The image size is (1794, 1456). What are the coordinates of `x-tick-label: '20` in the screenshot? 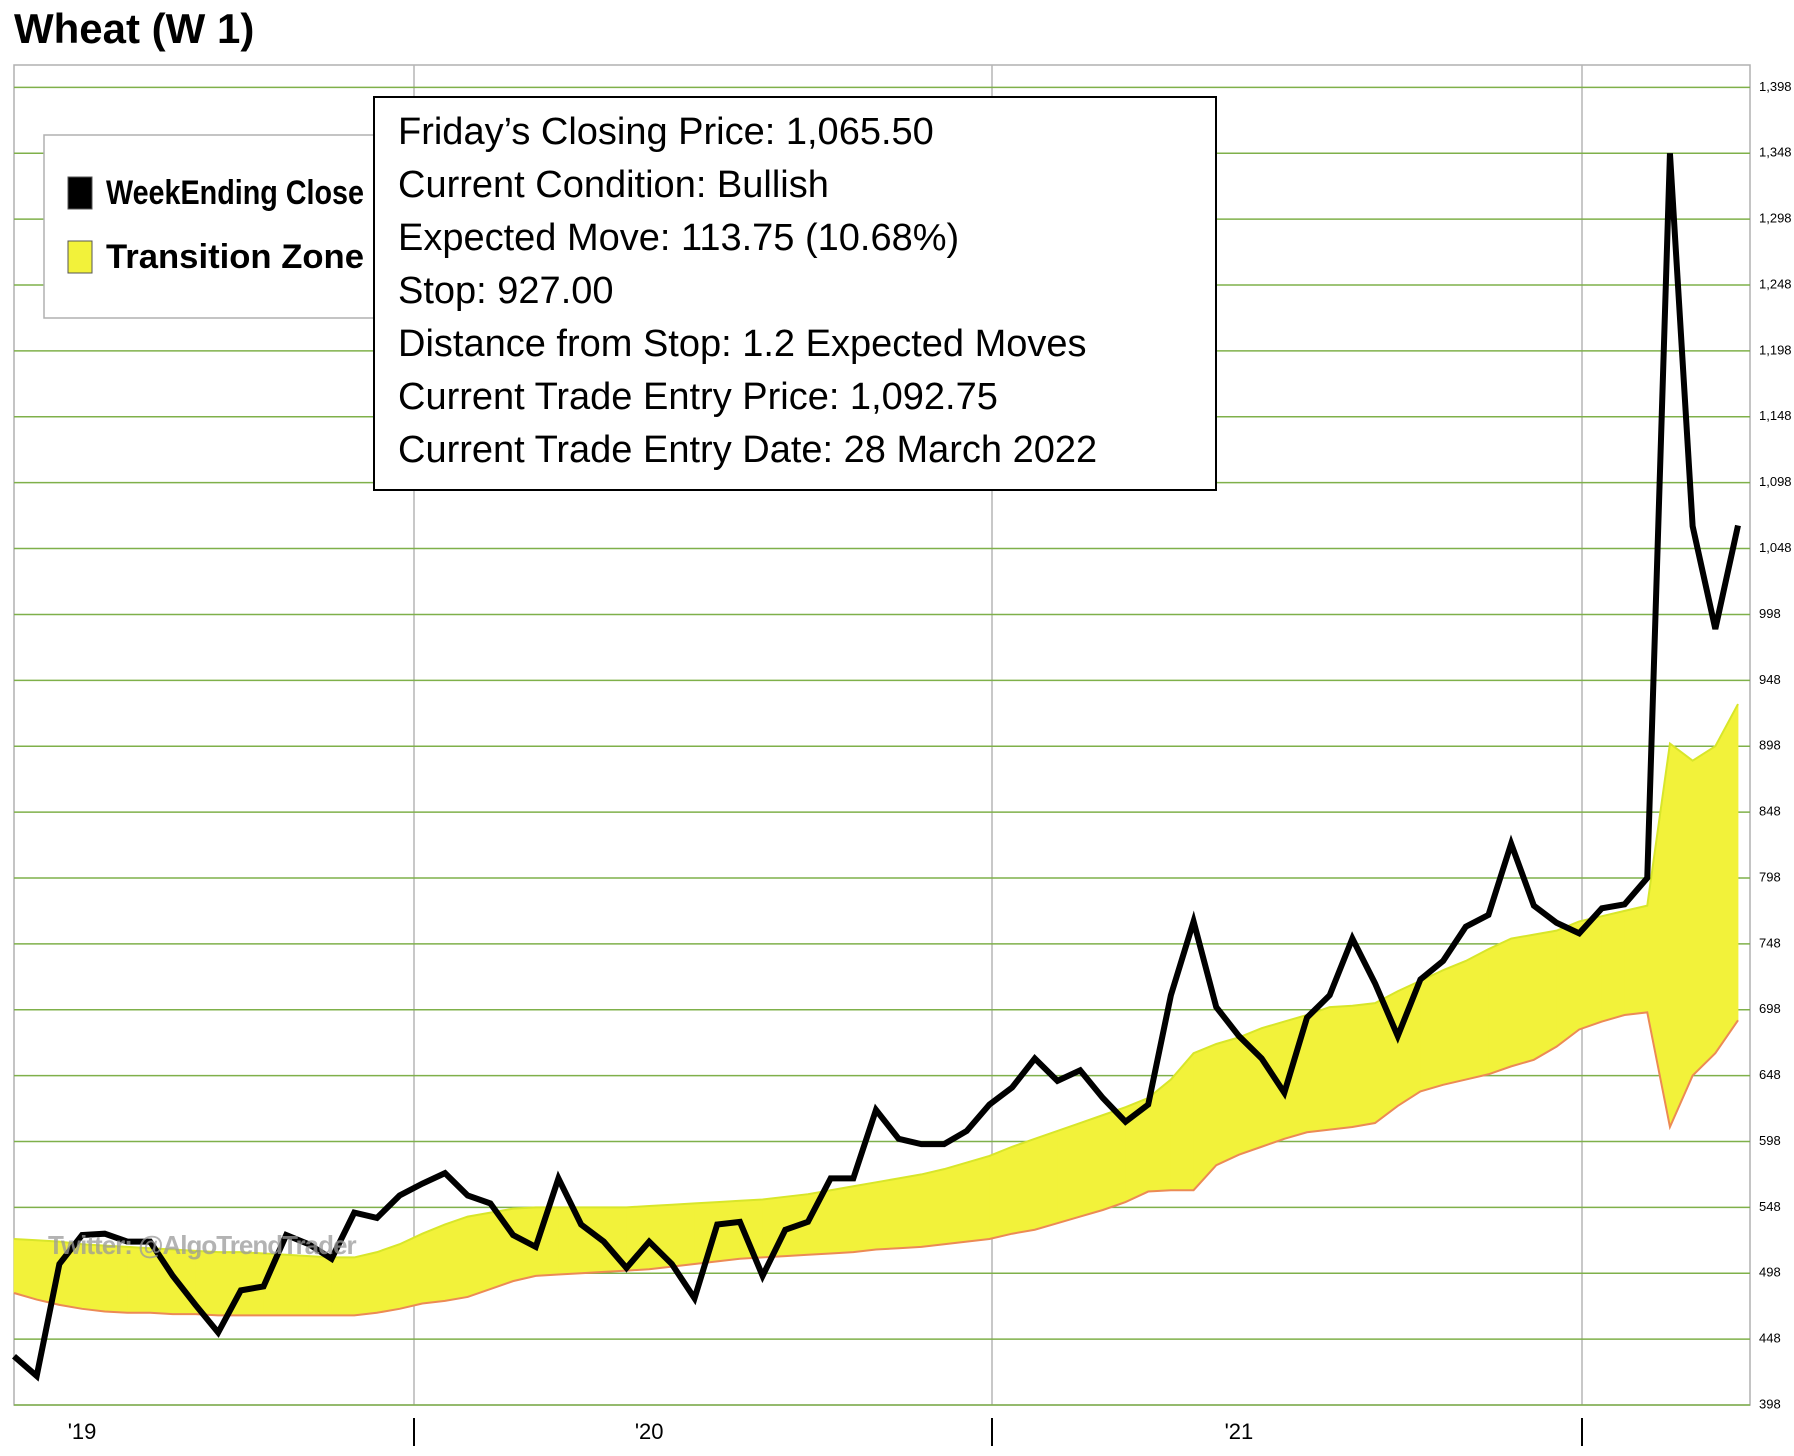 It's located at (649, 1431).